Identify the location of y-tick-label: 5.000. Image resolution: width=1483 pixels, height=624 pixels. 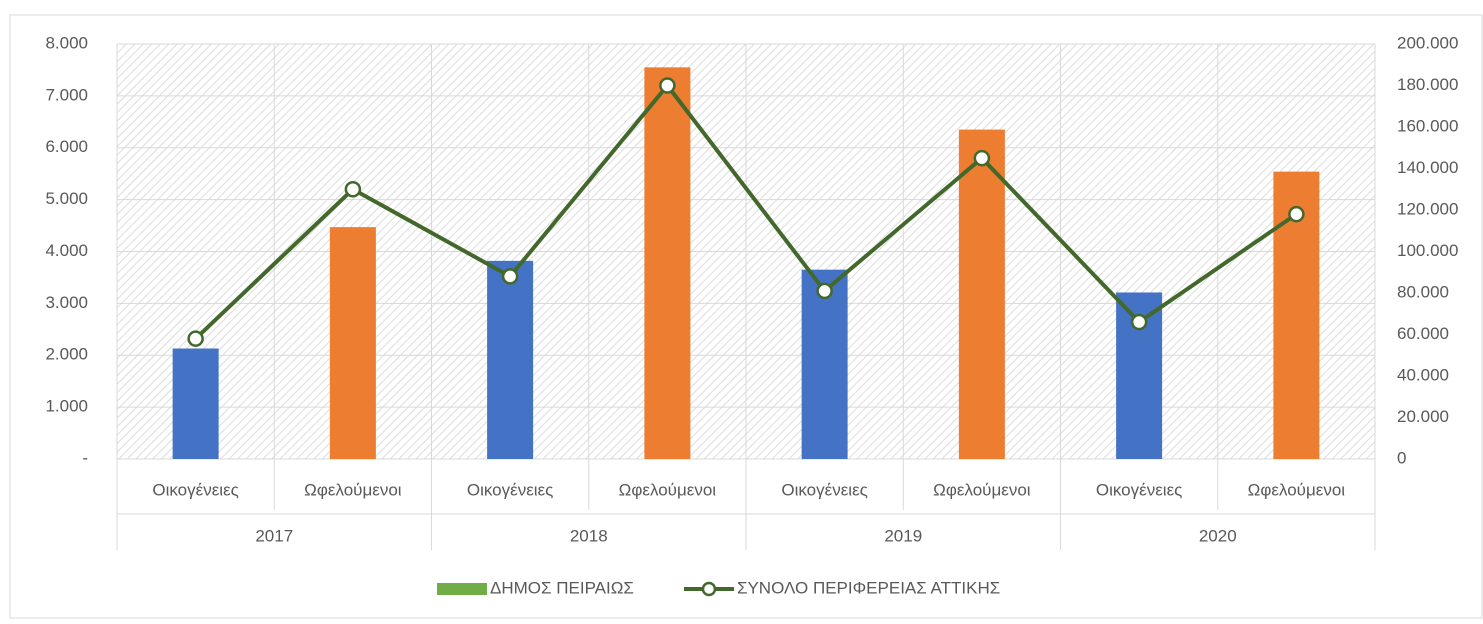
(66, 198).